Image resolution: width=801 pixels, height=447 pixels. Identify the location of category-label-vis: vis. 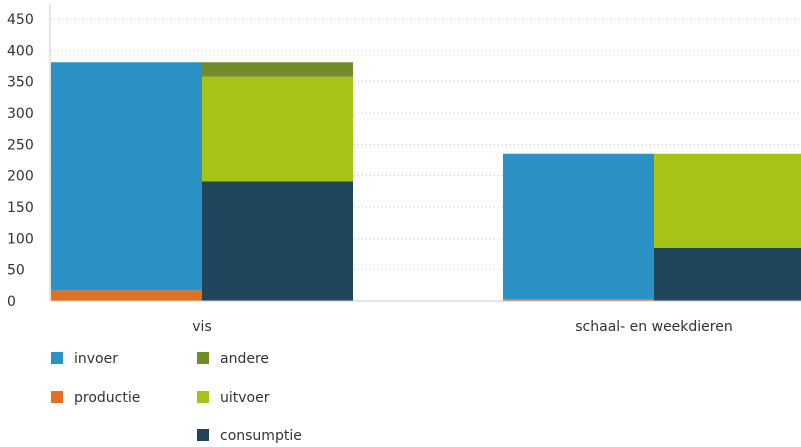
(201, 327).